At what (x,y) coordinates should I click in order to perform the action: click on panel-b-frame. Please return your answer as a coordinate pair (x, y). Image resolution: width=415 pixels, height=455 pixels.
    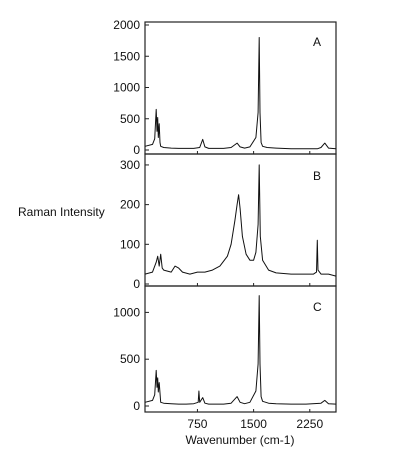
    Looking at the image, I should click on (240, 220).